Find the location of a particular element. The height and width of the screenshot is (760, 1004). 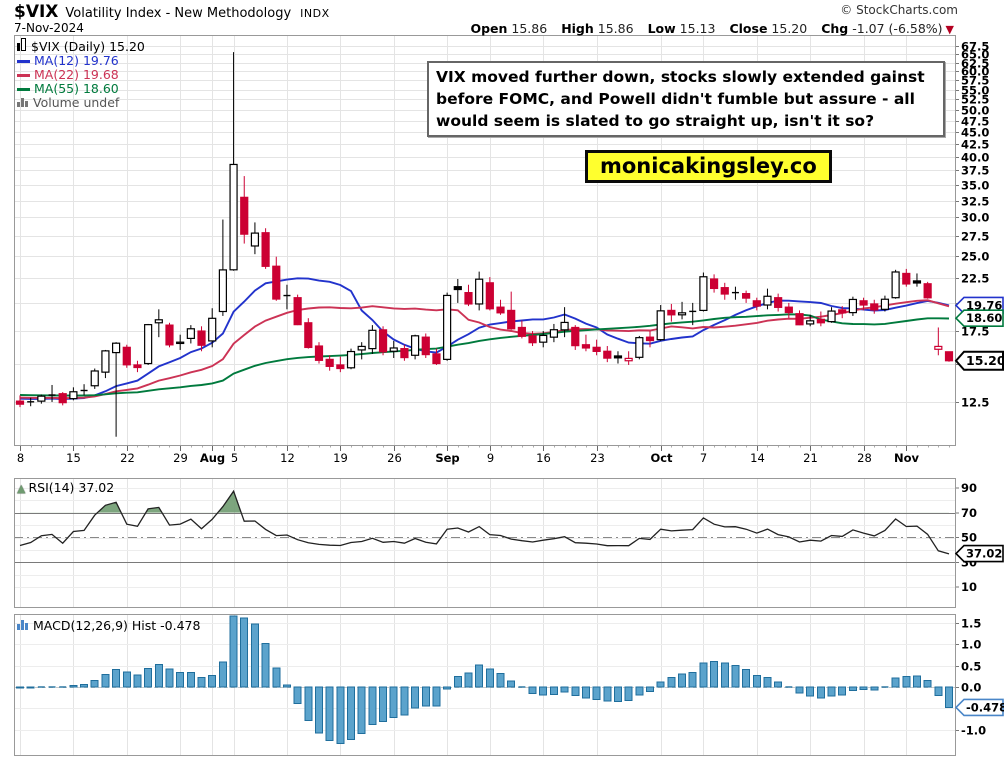

candlestick-icon is located at coordinates (22, 46).